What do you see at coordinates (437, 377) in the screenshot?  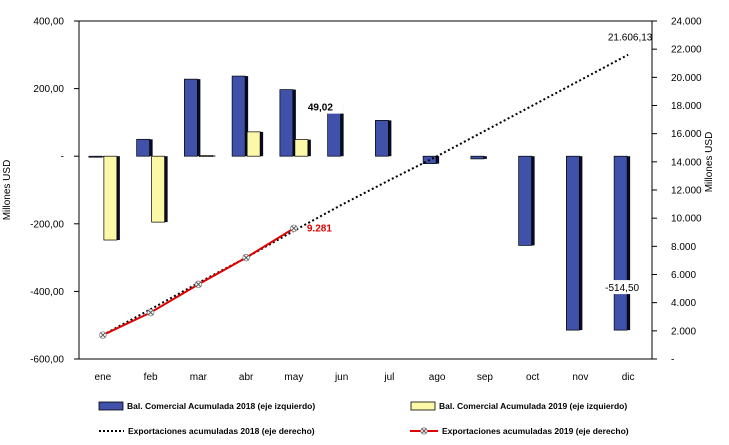 I see `category-label: ago` at bounding box center [437, 377].